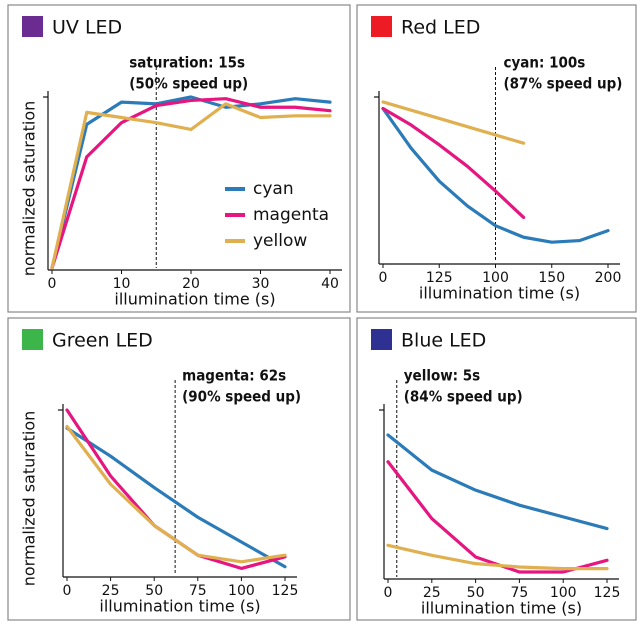  Describe the element at coordinates (280, 241) in the screenshot. I see `legend-label: yellow` at that location.